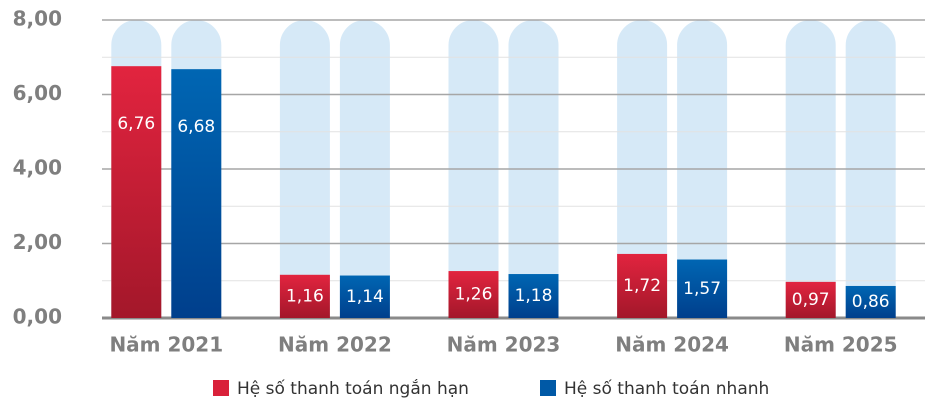 The image size is (930, 406). Describe the element at coordinates (37, 93) in the screenshot. I see `y-tick-label: 6,00` at that location.